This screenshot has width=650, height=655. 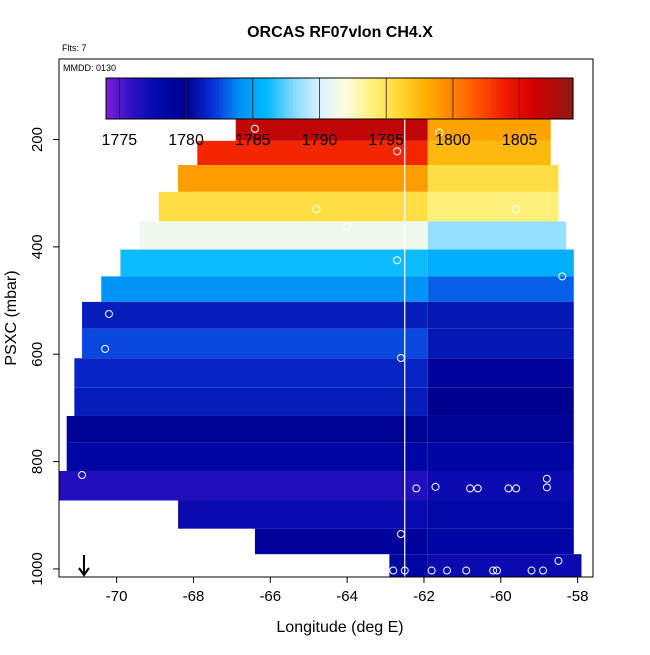 What do you see at coordinates (11, 317) in the screenshot?
I see `y-axis-label: PSXC (mbar)` at bounding box center [11, 317].